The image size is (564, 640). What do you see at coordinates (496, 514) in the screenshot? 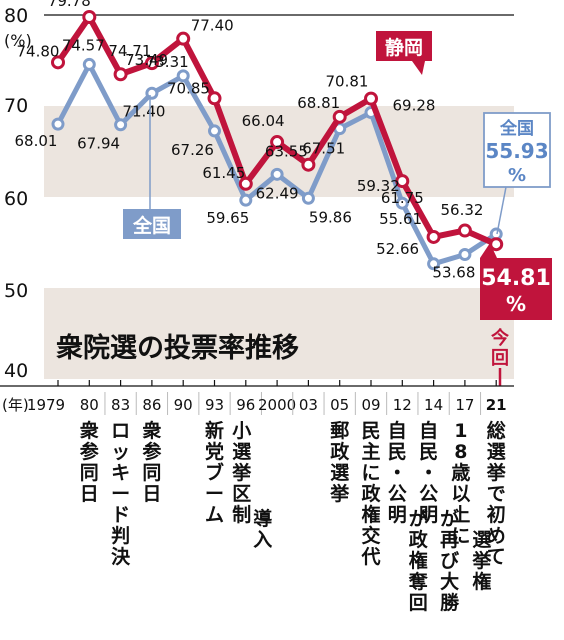
I see `event-label: 初` at bounding box center [496, 514].